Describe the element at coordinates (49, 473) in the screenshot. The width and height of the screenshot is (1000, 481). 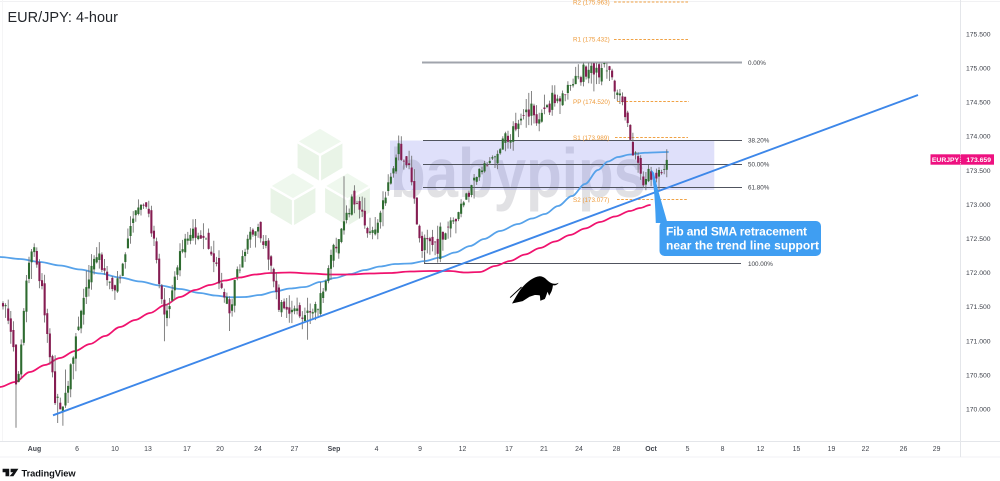
I see `svg-text: TradingView` at that location.